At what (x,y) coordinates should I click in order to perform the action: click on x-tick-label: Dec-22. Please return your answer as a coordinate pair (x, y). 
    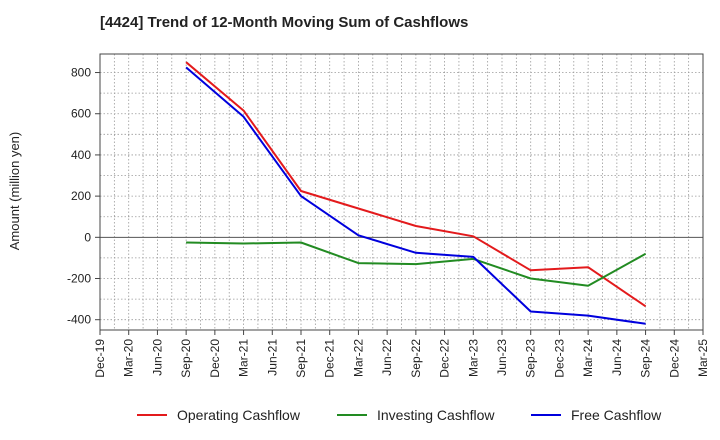
    Looking at the image, I should click on (445, 358).